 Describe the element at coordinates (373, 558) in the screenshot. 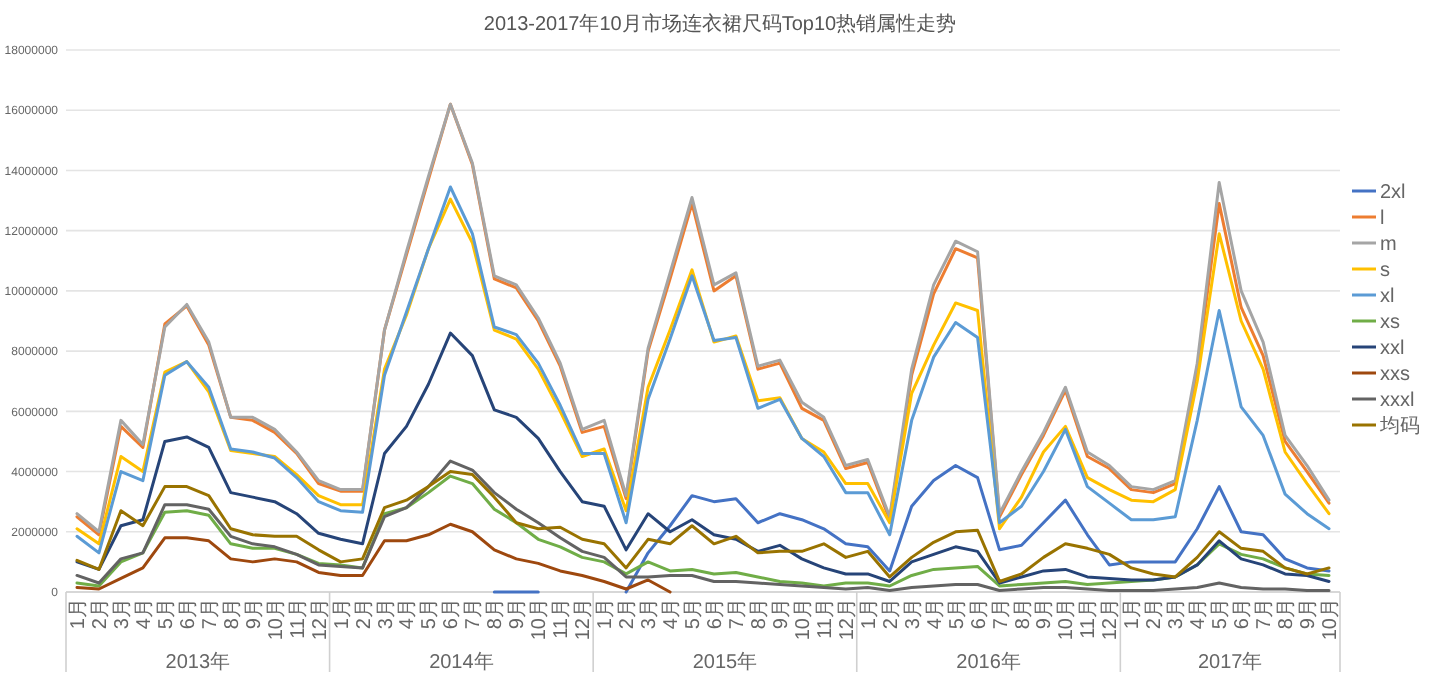

I see `line-series` at that location.